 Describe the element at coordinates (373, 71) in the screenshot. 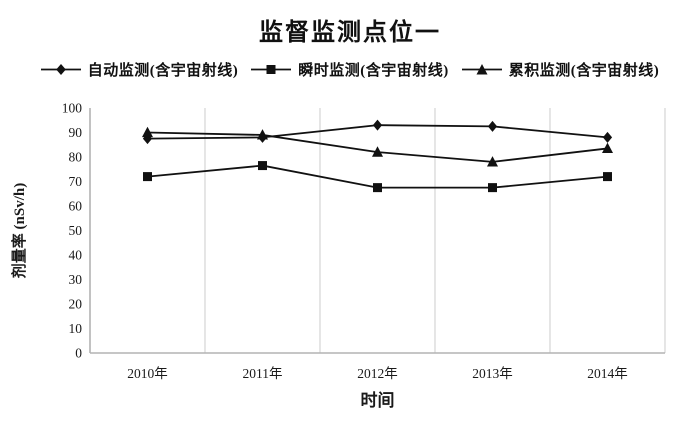

I see `legend-label: 瞬时监测(含宇宙射线)` at that location.